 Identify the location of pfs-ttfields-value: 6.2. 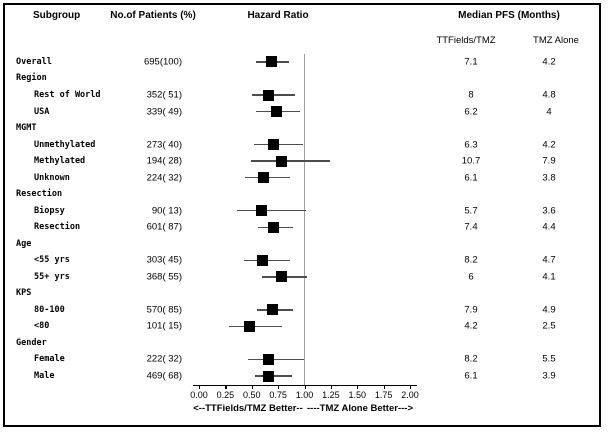
(471, 112).